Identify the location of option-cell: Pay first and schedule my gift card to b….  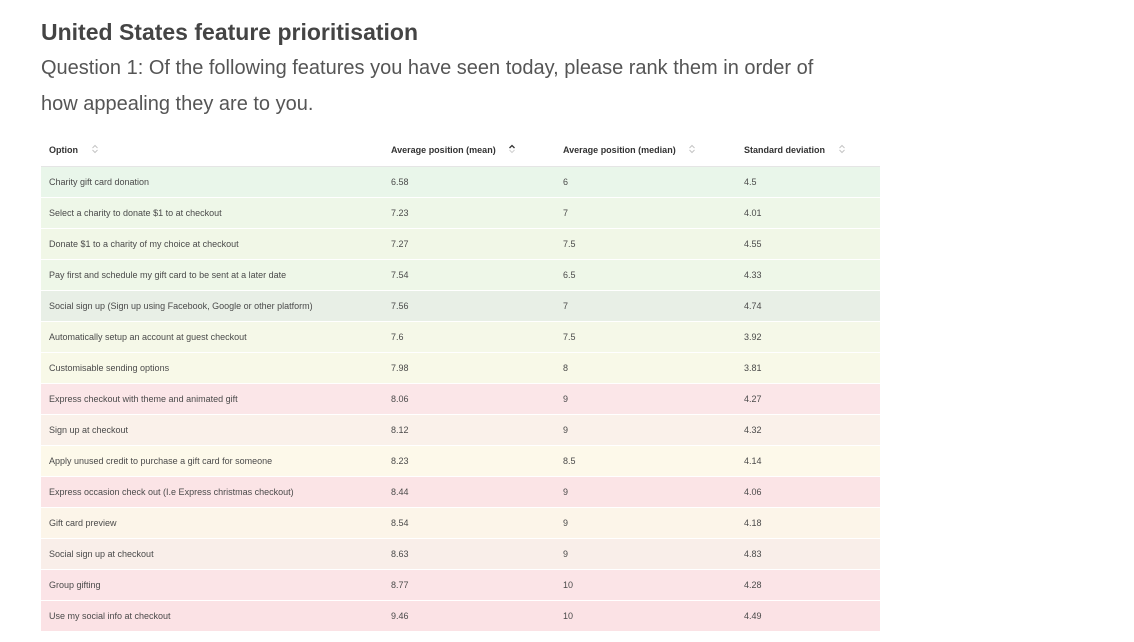
(212, 275).